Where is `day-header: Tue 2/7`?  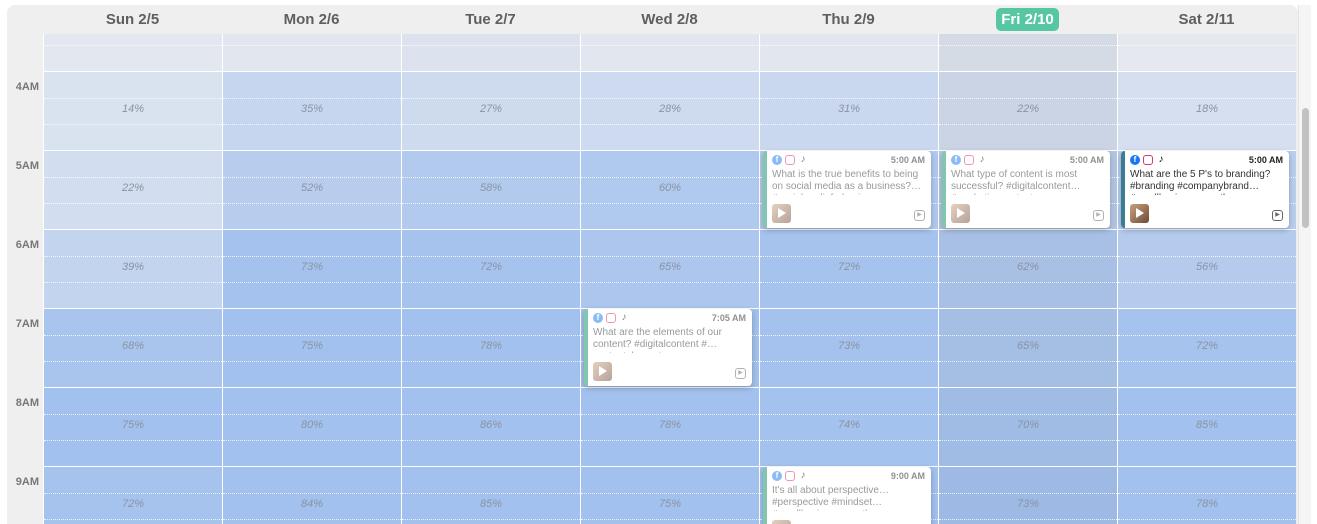 day-header: Tue 2/7 is located at coordinates (490, 19).